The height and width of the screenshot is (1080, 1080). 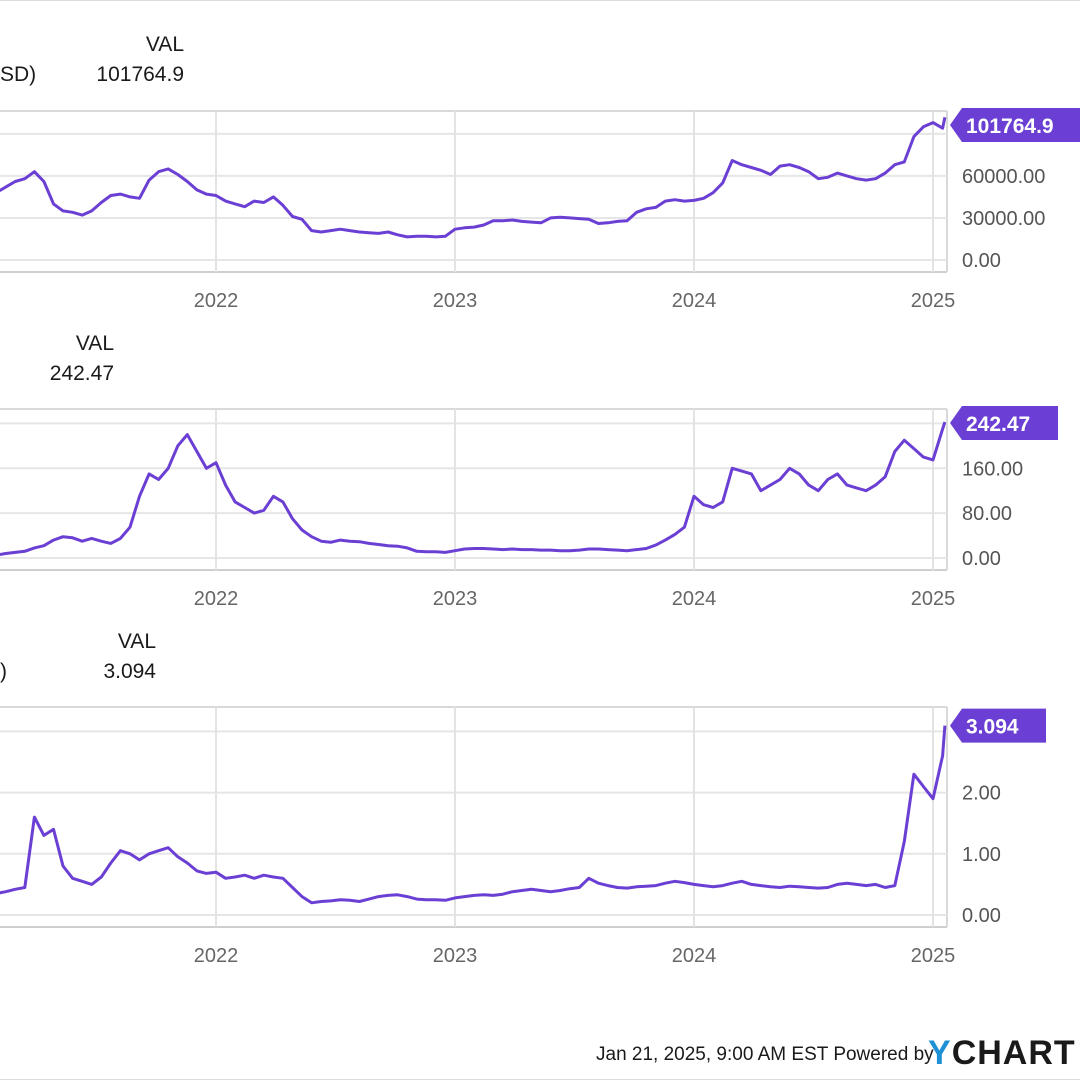 What do you see at coordinates (992, 727) in the screenshot?
I see `last-value-label: 3.094` at bounding box center [992, 727].